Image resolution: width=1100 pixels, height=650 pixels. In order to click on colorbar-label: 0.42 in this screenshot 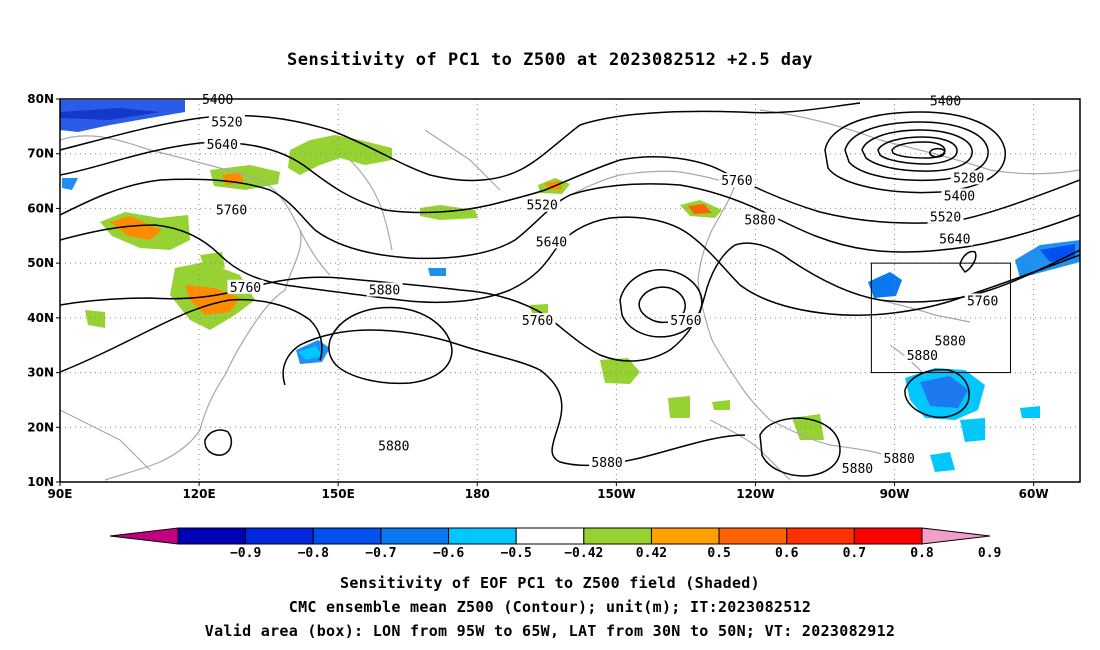, I will do `click(651, 553)`.